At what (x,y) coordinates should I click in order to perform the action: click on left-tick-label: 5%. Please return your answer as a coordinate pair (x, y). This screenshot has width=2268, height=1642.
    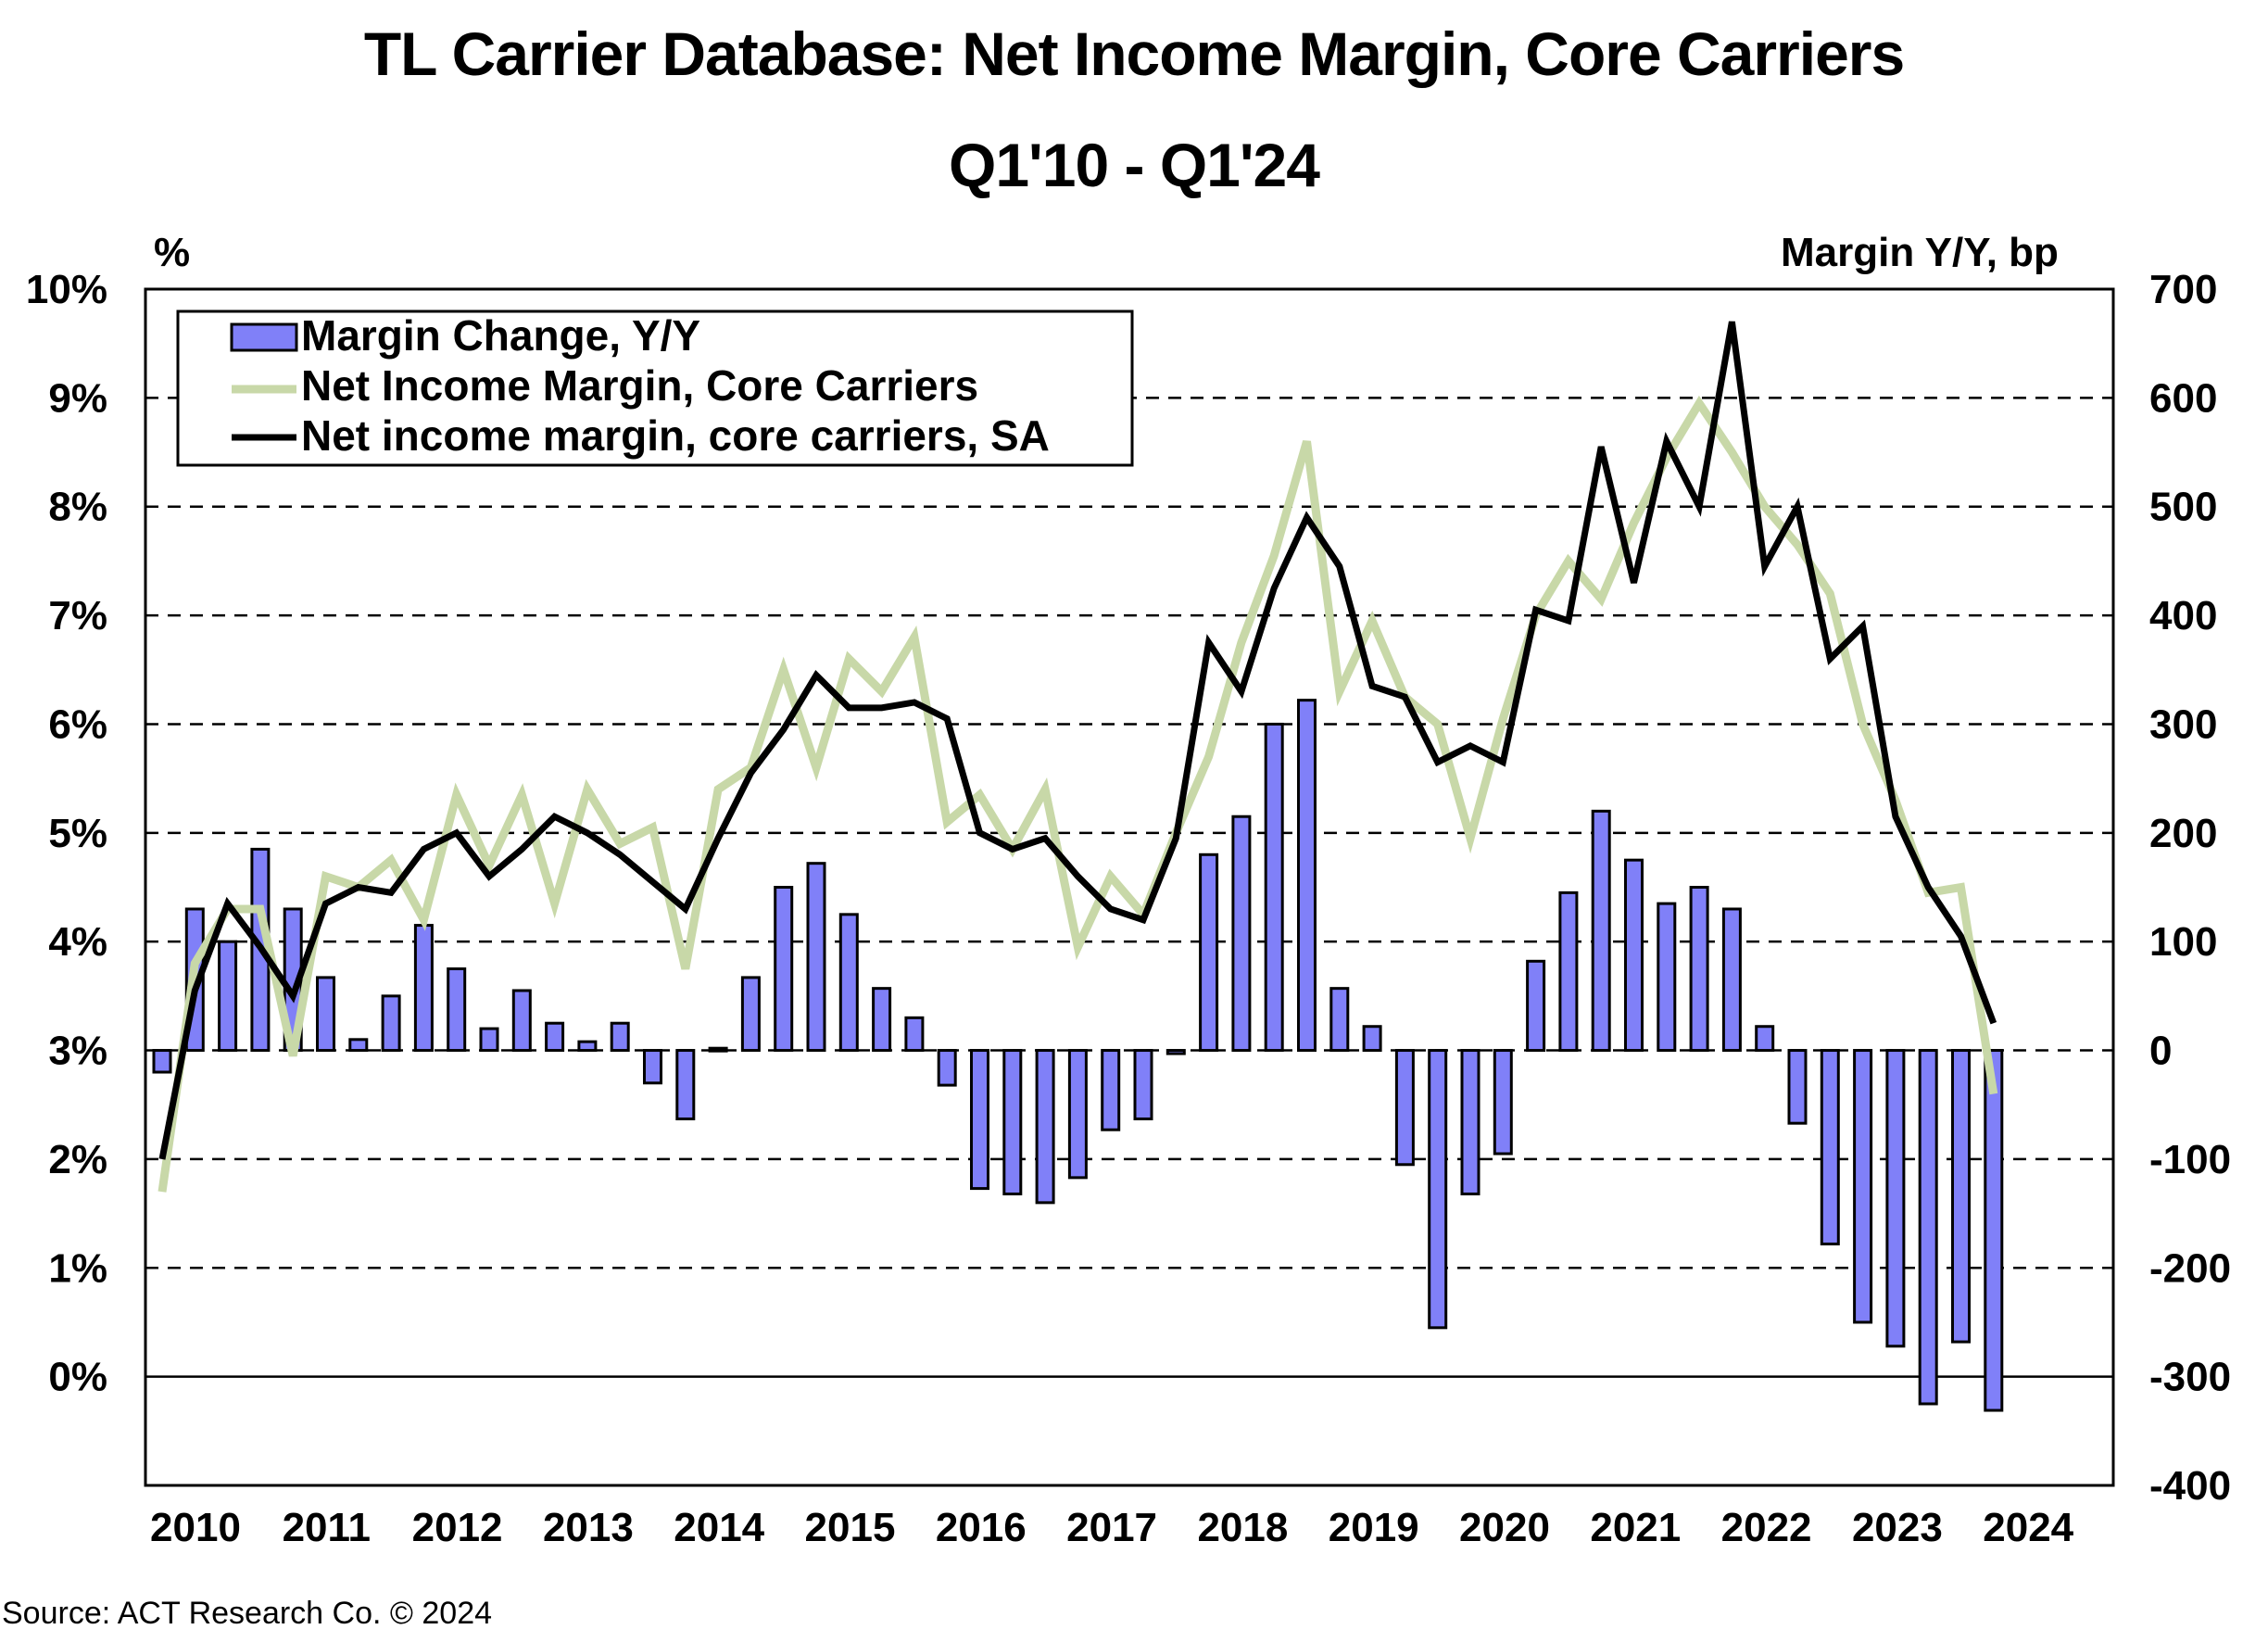
    Looking at the image, I should click on (77, 833).